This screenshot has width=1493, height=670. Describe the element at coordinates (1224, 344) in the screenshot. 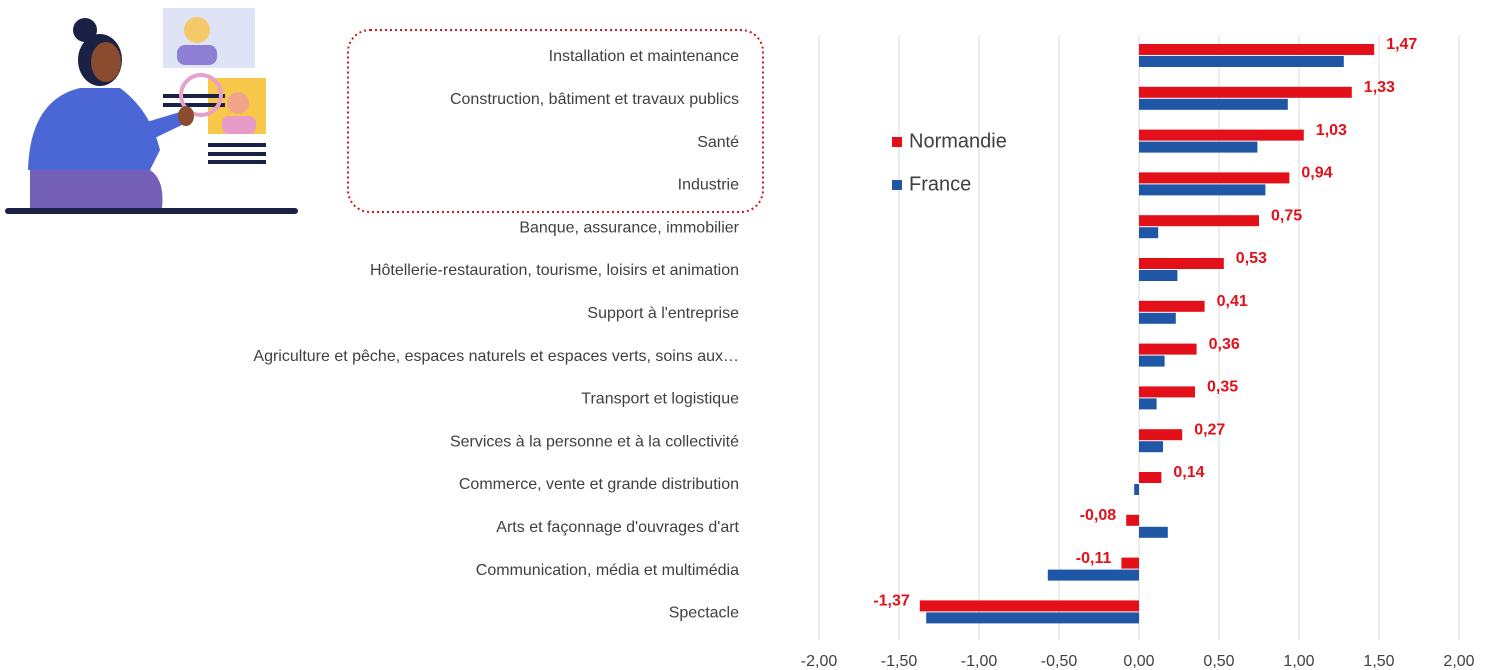

I see `value-label: 0,36` at that location.